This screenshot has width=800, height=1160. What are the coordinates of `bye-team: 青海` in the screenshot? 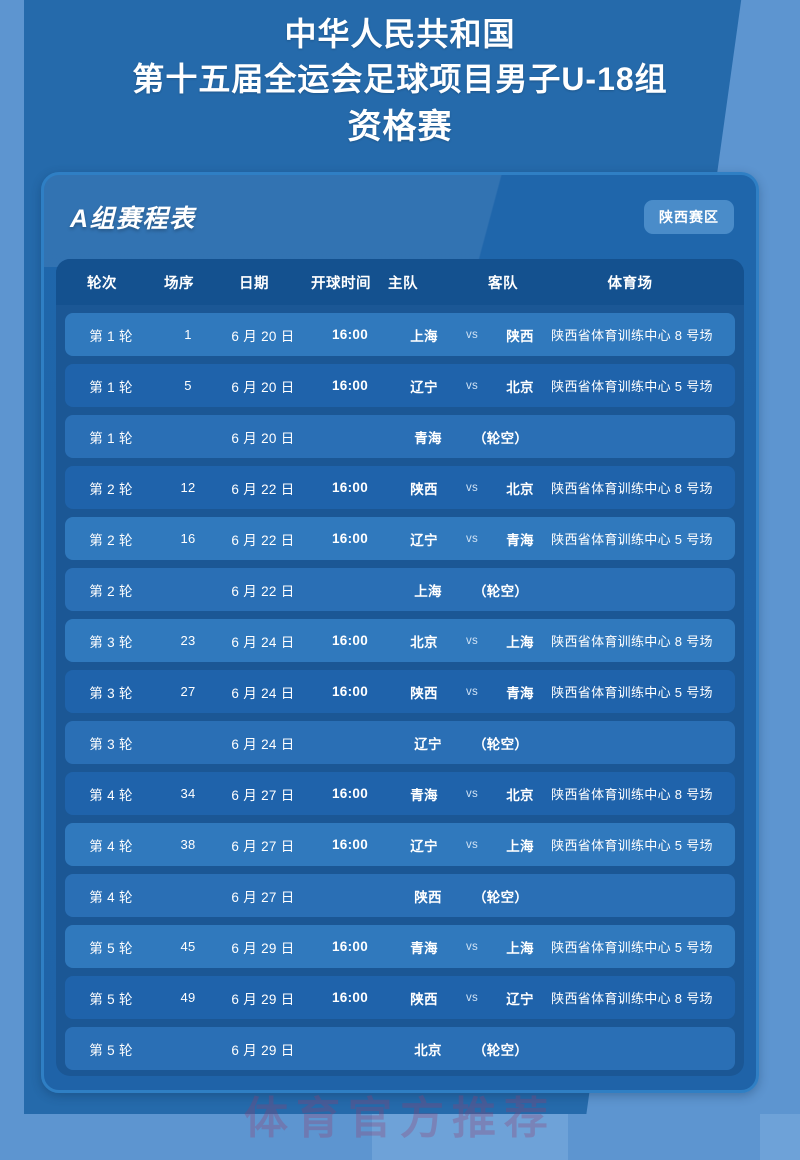 It's located at (428, 438).